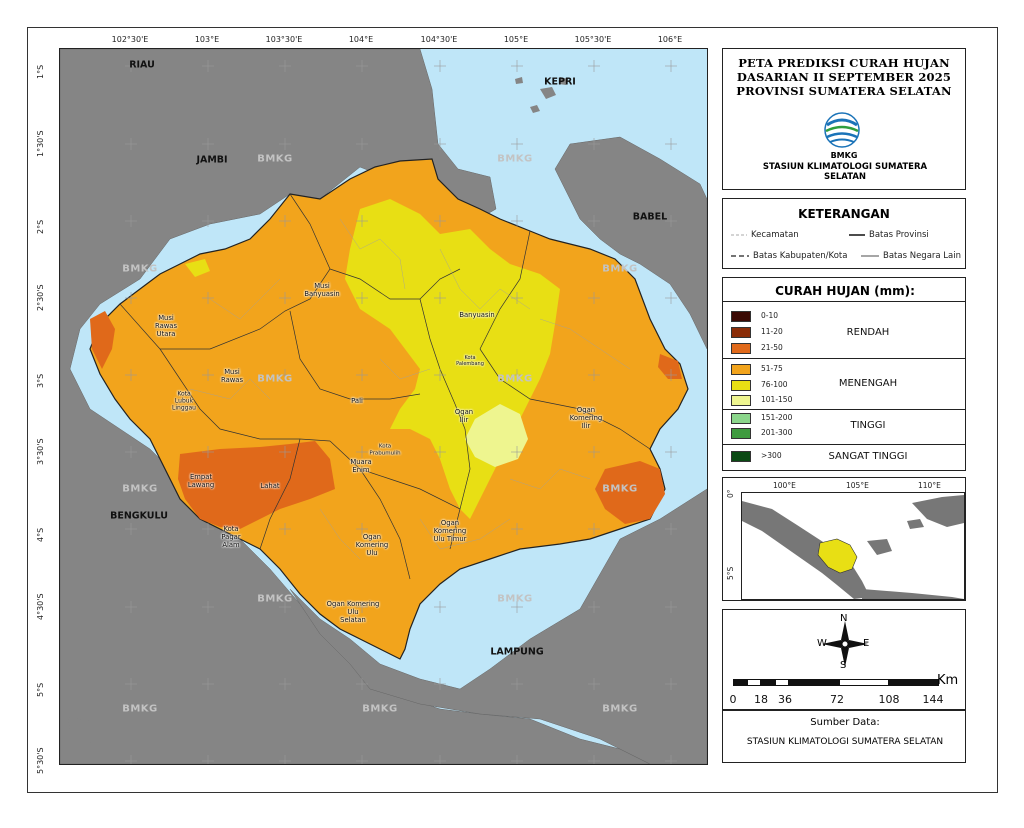 The image size is (1024, 828). I want to click on rainfall-class-label: 21-50, so click(772, 347).